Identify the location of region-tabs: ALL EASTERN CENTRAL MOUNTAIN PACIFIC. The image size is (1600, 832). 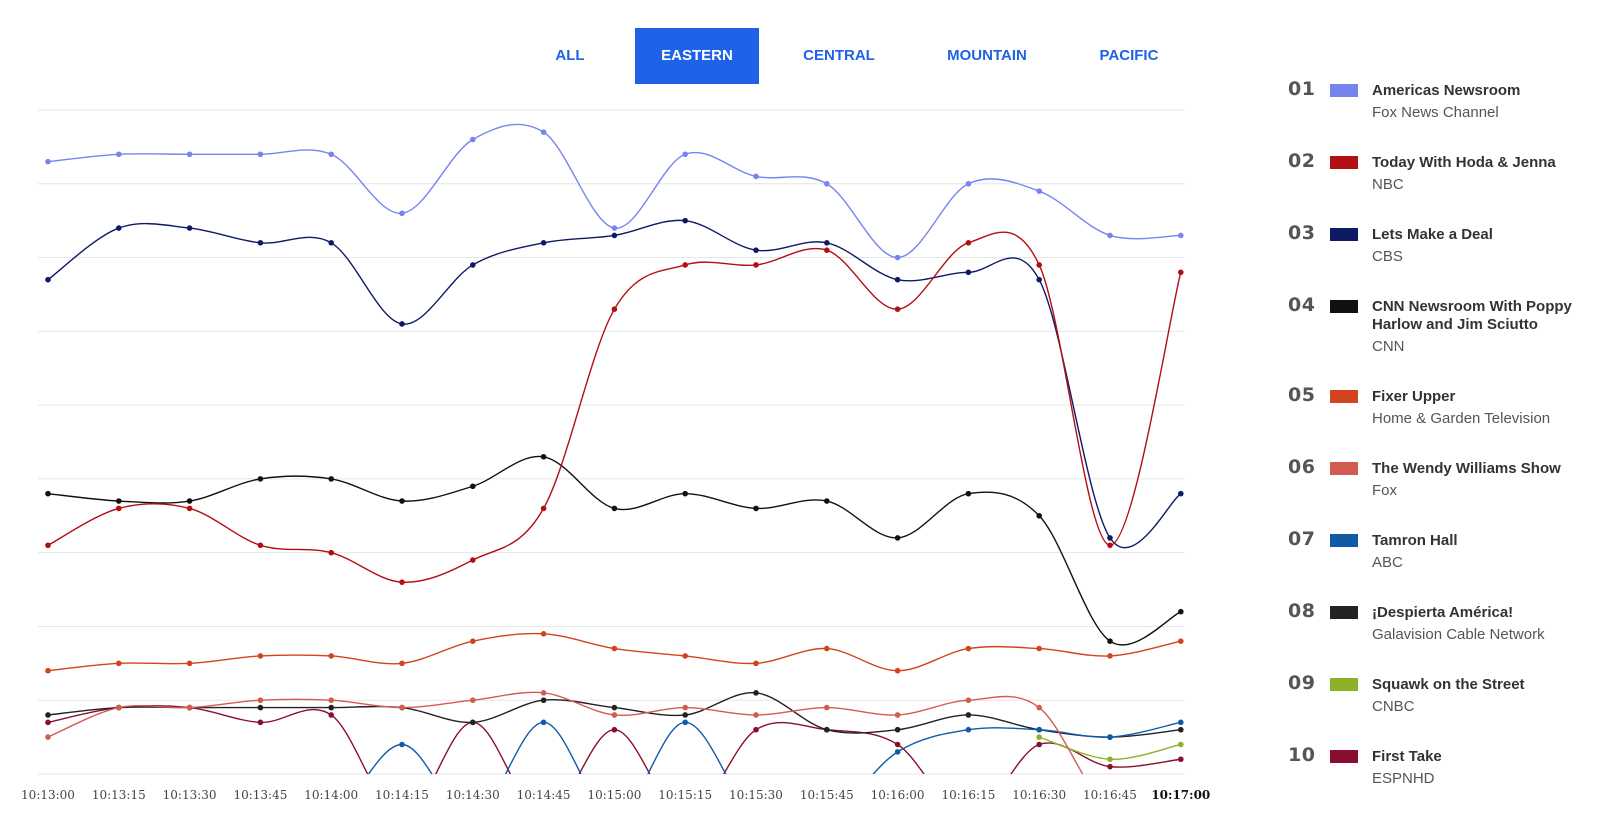
(870, 56).